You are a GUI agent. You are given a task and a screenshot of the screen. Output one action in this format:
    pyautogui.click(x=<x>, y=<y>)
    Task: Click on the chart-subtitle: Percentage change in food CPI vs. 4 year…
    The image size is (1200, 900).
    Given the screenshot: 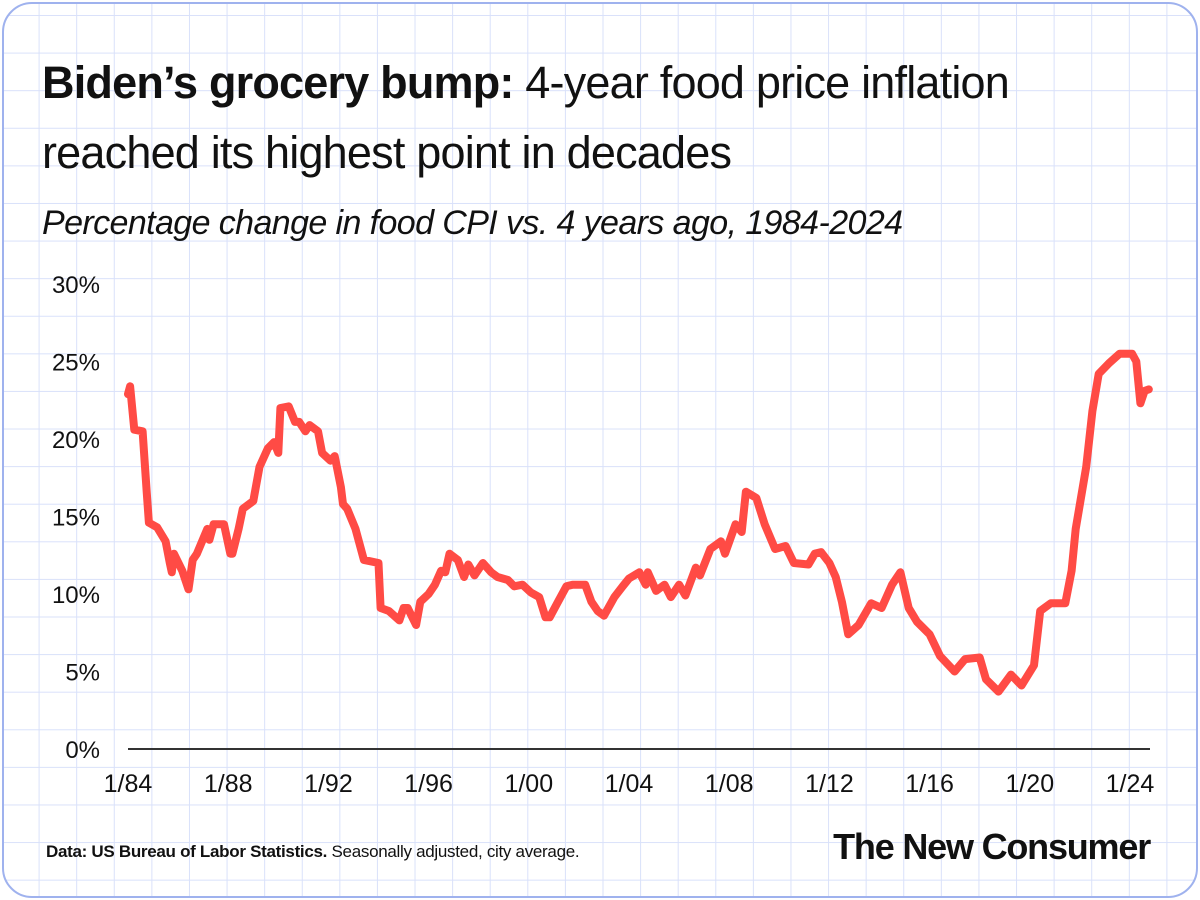 What is the action you would take?
    pyautogui.click(x=472, y=223)
    